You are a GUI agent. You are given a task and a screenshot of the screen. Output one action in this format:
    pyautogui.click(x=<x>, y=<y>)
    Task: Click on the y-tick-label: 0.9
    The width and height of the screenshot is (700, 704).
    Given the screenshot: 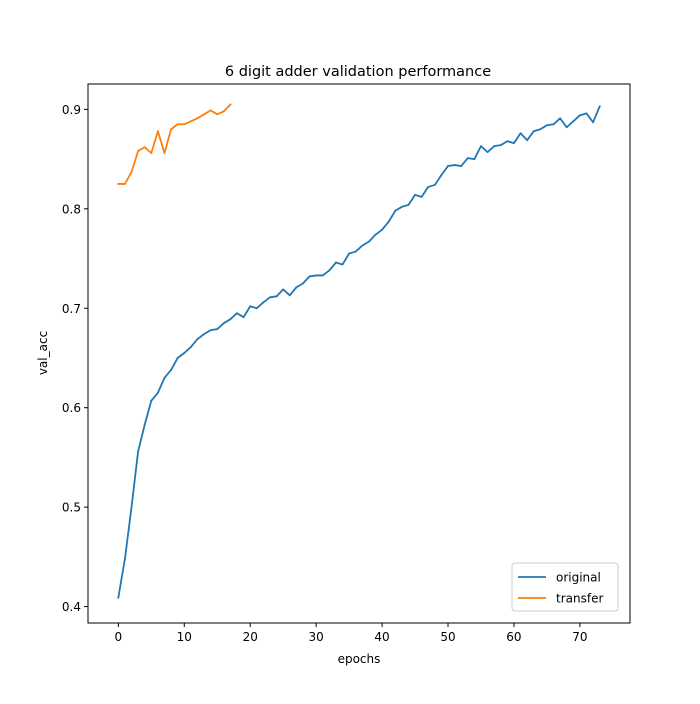 What is the action you would take?
    pyautogui.click(x=71, y=110)
    